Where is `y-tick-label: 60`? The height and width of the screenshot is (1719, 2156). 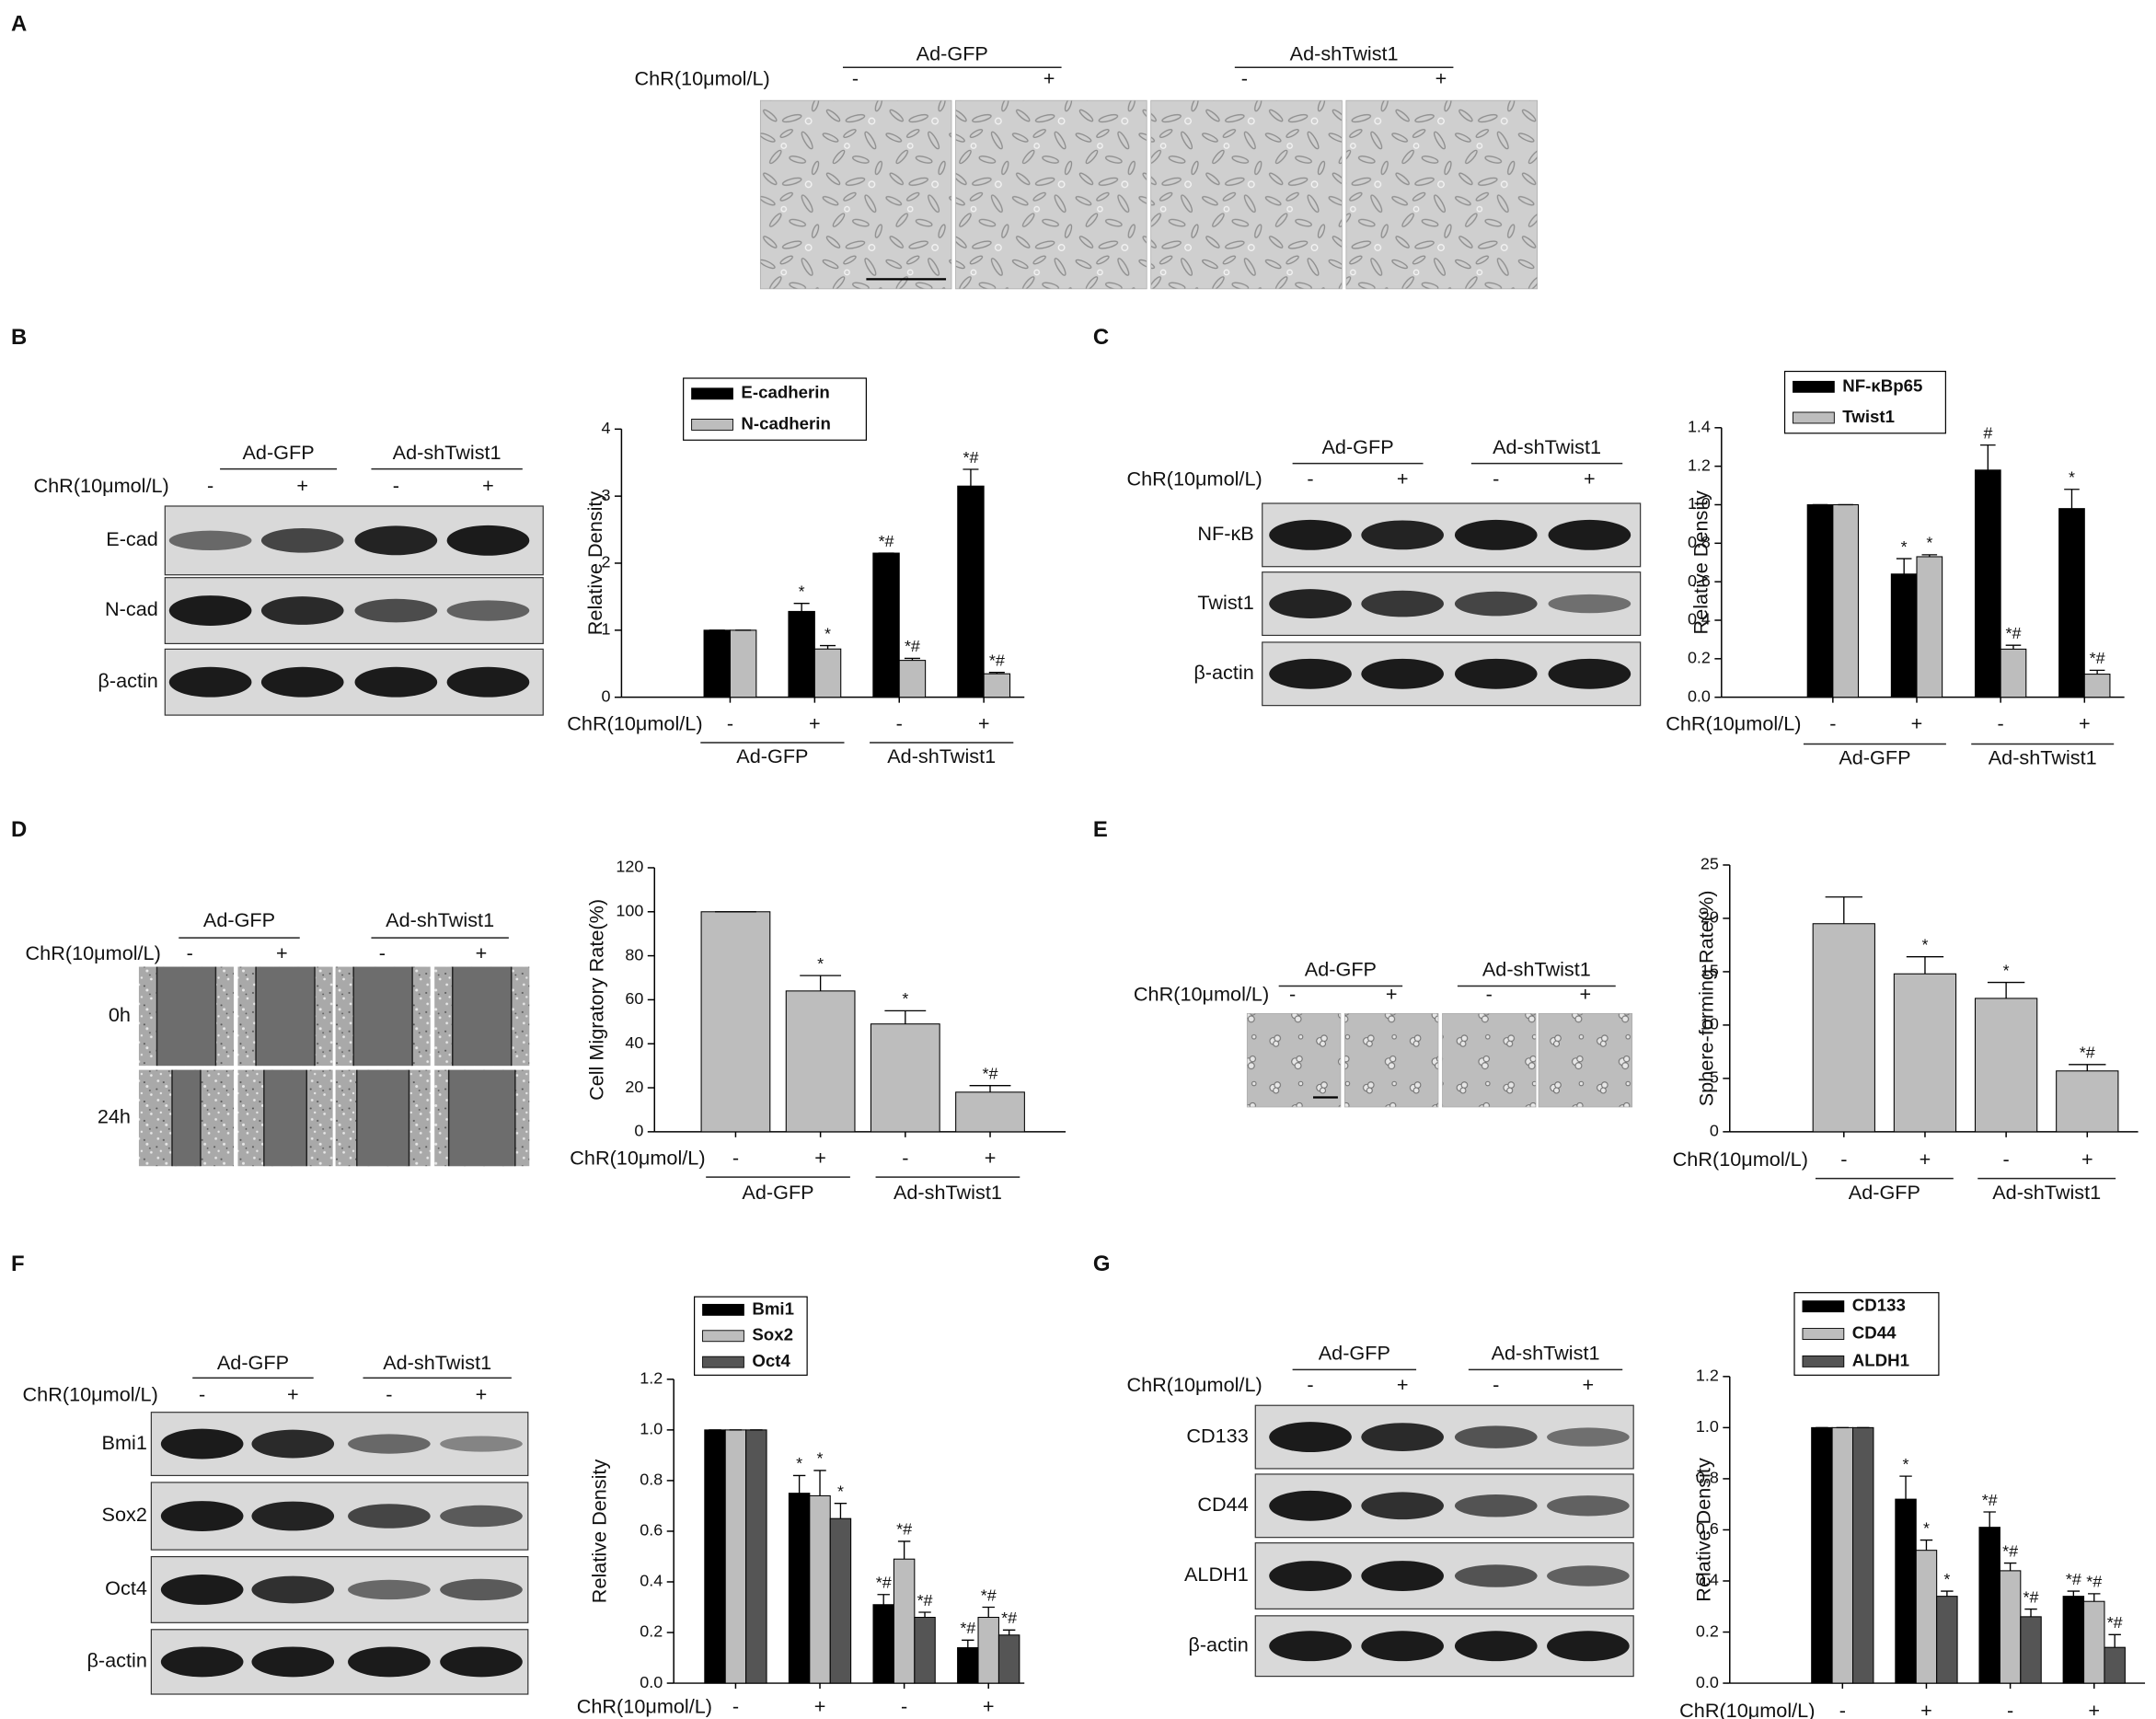
y-tick-label: 60 is located at coordinates (634, 998).